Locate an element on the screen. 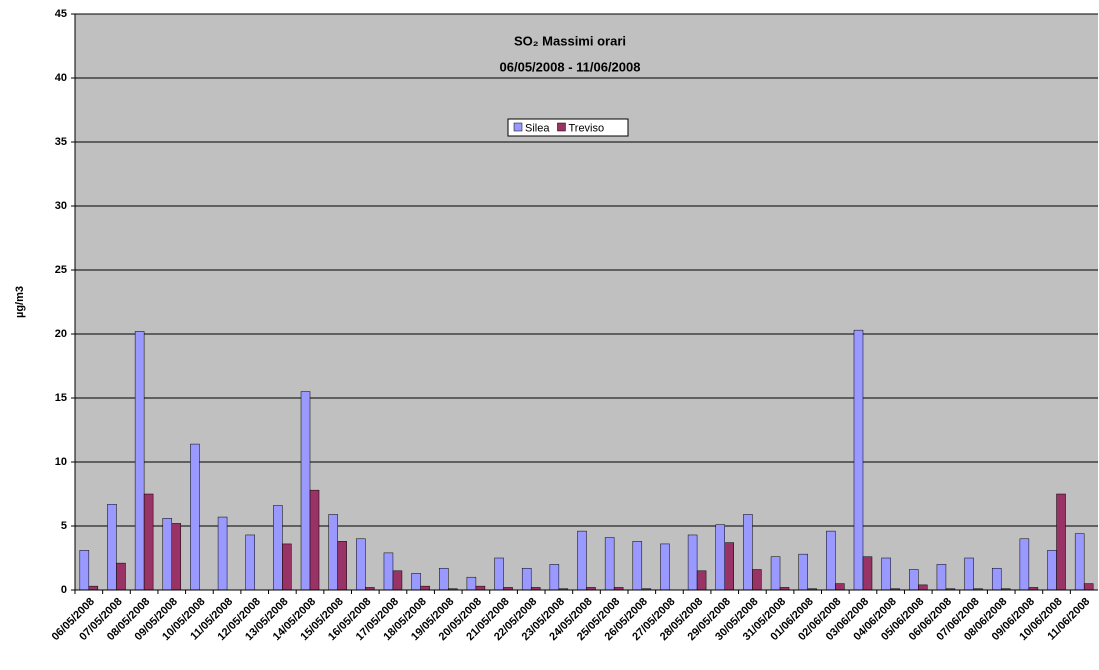 This screenshot has height=670, width=1099. y-tick-label: 30 is located at coordinates (61, 206).